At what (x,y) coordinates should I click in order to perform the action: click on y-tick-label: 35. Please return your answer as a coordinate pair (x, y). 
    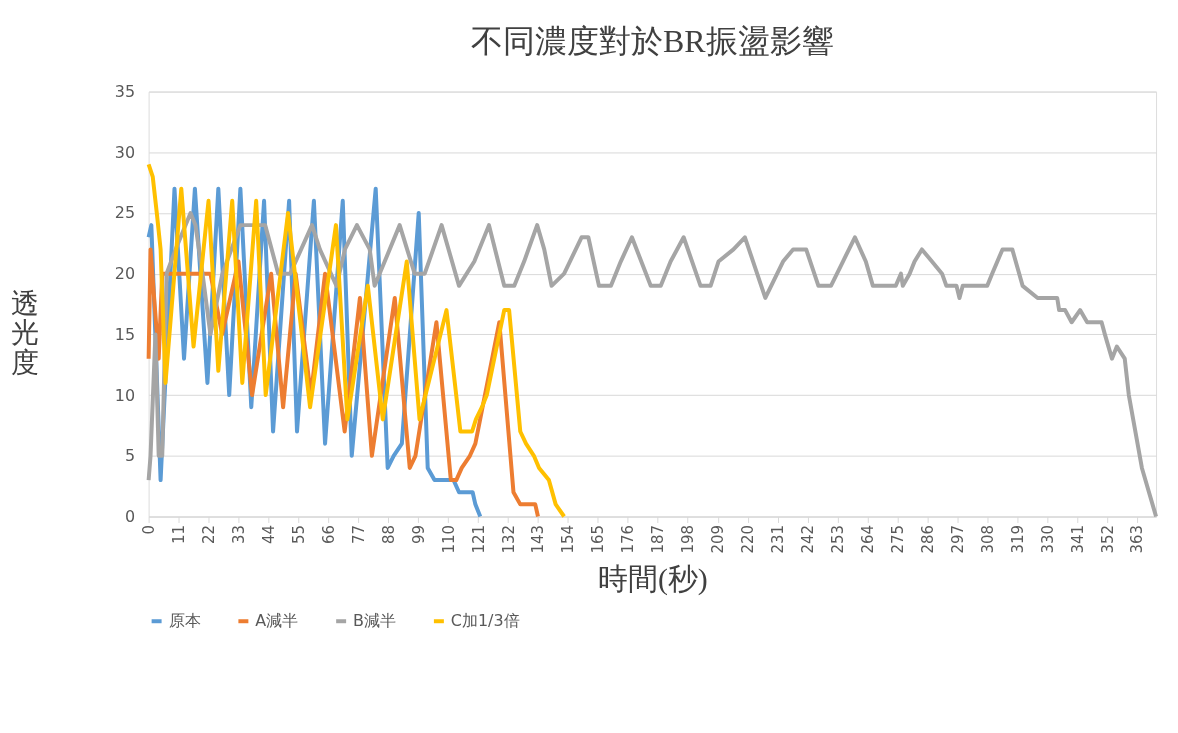
    Looking at the image, I should click on (125, 92).